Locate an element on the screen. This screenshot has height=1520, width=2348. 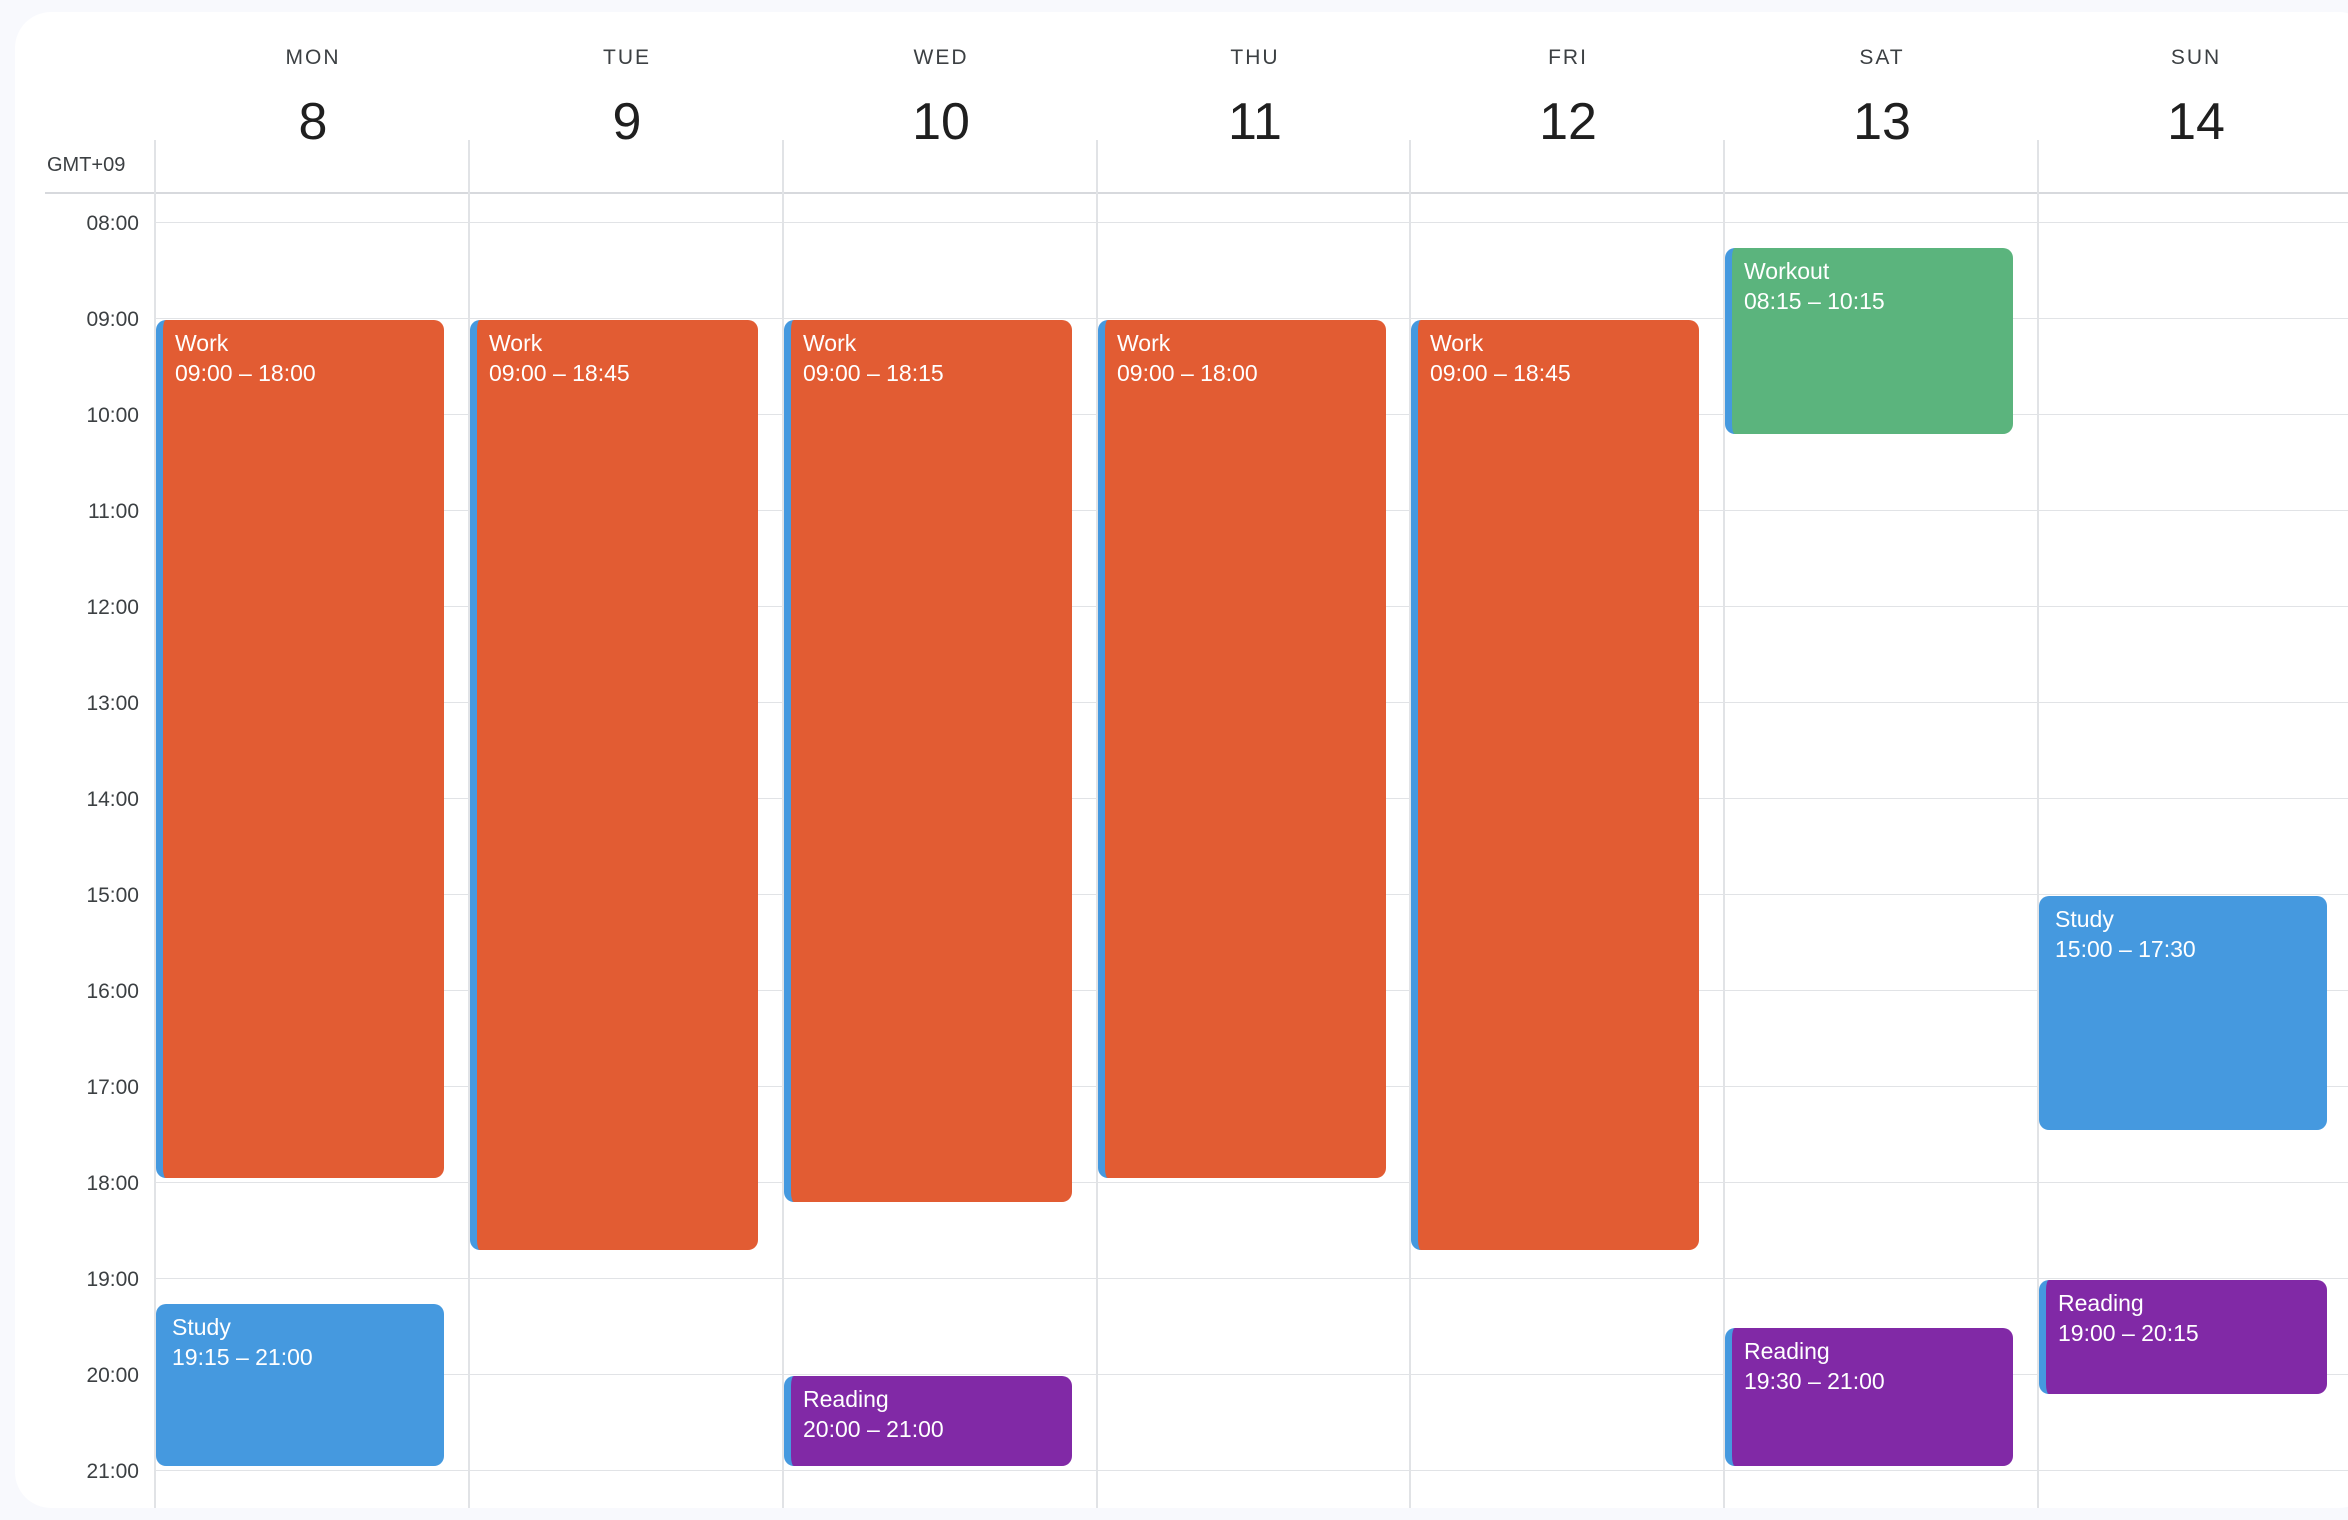
hour-label: 12:00 is located at coordinates (112, 607).